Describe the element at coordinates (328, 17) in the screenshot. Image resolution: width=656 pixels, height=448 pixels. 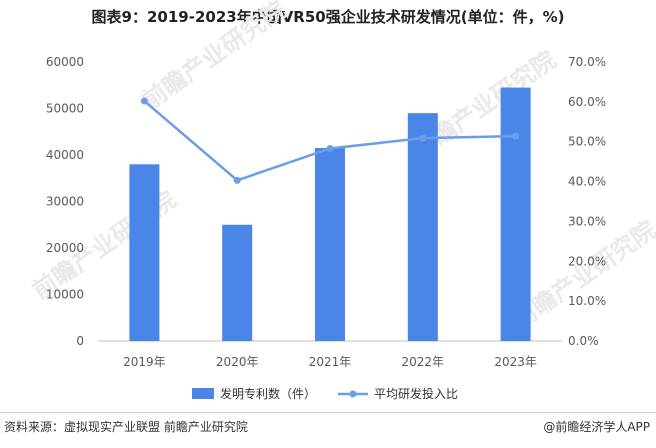
I see `chart-title: 图表9：2019-2023年中国VR50强企业技术研发情况(单位：件，%)` at that location.